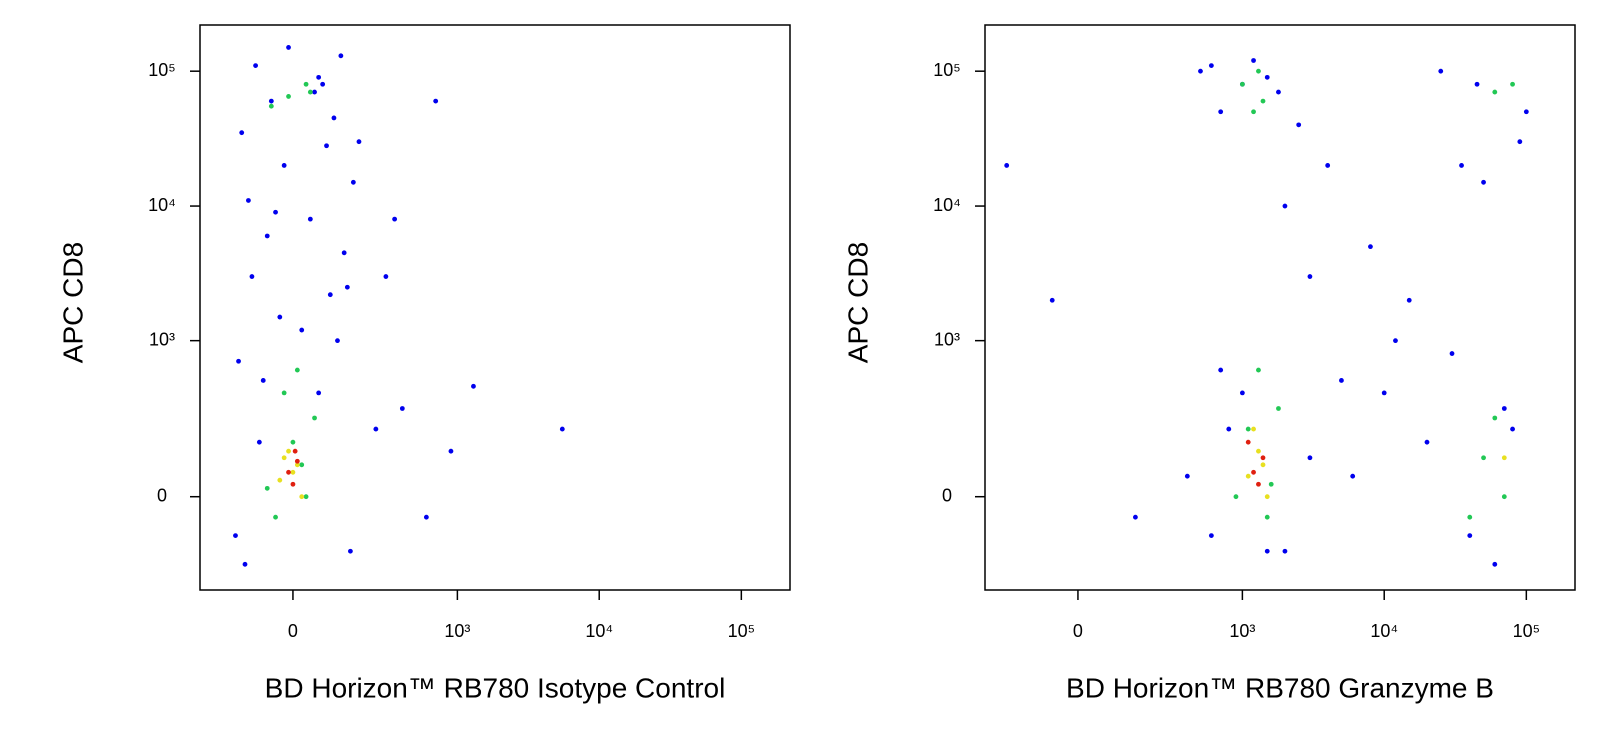 Image resolution: width=1620 pixels, height=754 pixels. What do you see at coordinates (162, 495) in the screenshot?
I see `y-tick-label: 0` at bounding box center [162, 495].